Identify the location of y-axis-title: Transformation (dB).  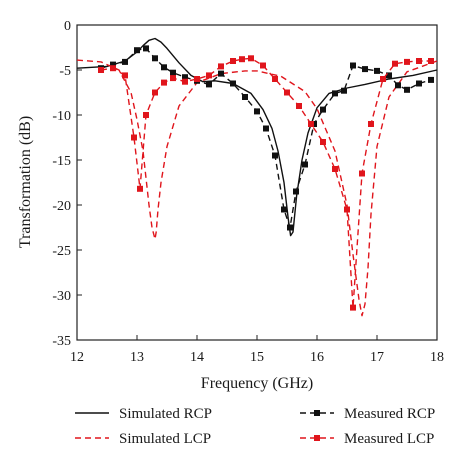
(25, 182).